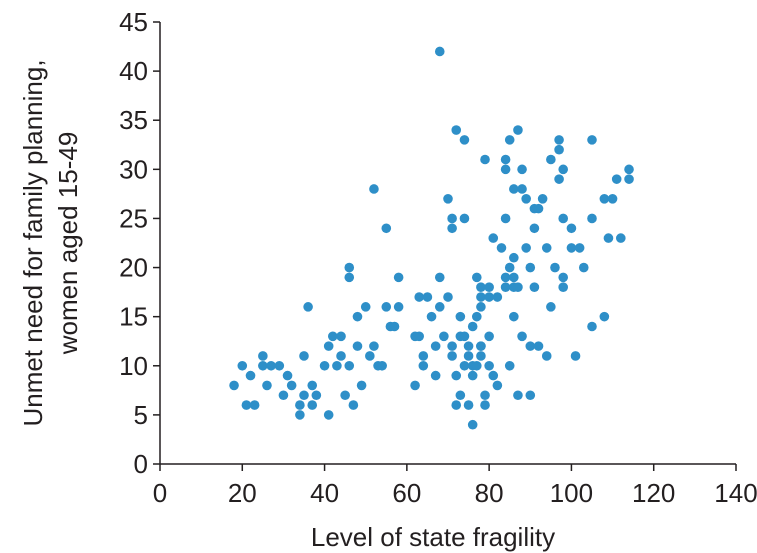 The width and height of the screenshot is (757, 553). I want to click on x-axis-label: Level of state fragility, so click(433, 537).